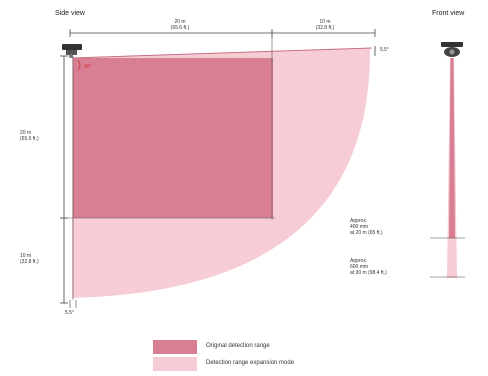  What do you see at coordinates (26, 256) in the screenshot?
I see `left-dim-label-2-line1: 10 m` at bounding box center [26, 256].